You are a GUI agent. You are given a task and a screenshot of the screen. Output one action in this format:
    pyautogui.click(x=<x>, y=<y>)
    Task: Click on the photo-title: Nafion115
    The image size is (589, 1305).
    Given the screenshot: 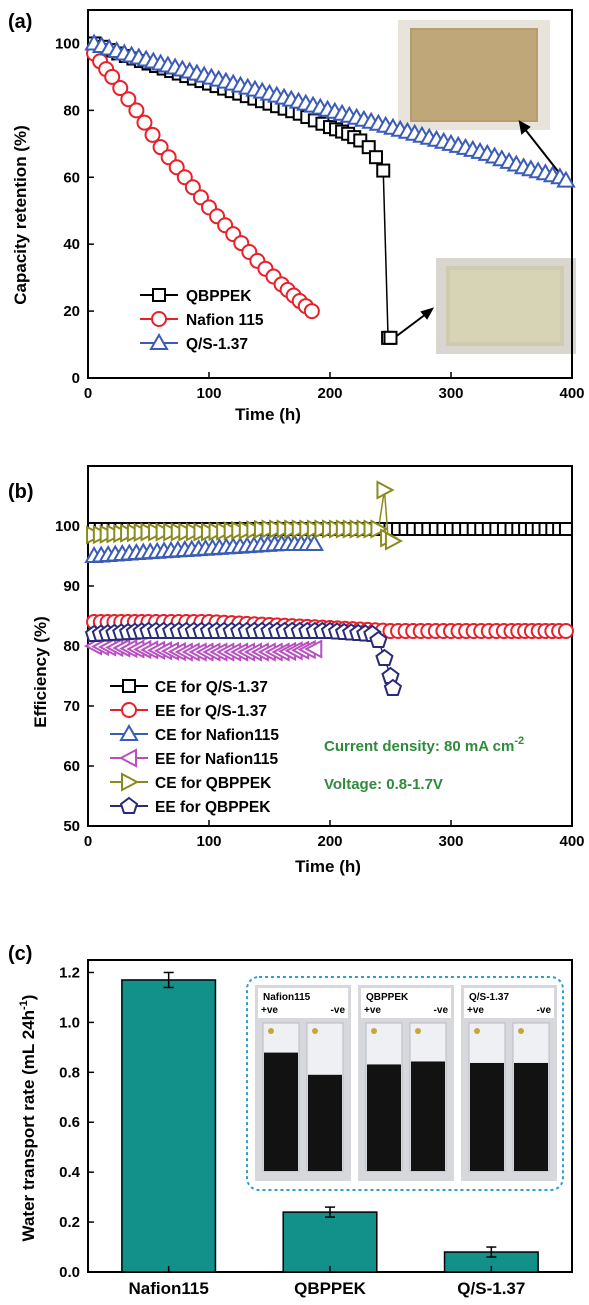 What is the action you would take?
    pyautogui.click(x=287, y=997)
    